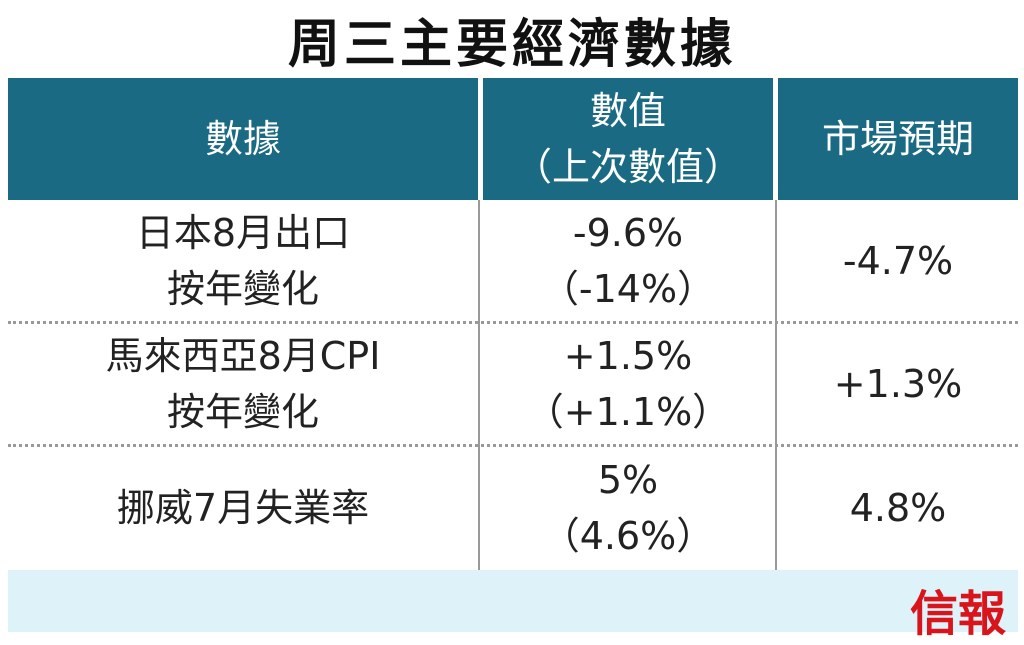 The image size is (1024, 645). What do you see at coordinates (627, 111) in the screenshot?
I see `cell-line: 數值` at bounding box center [627, 111].